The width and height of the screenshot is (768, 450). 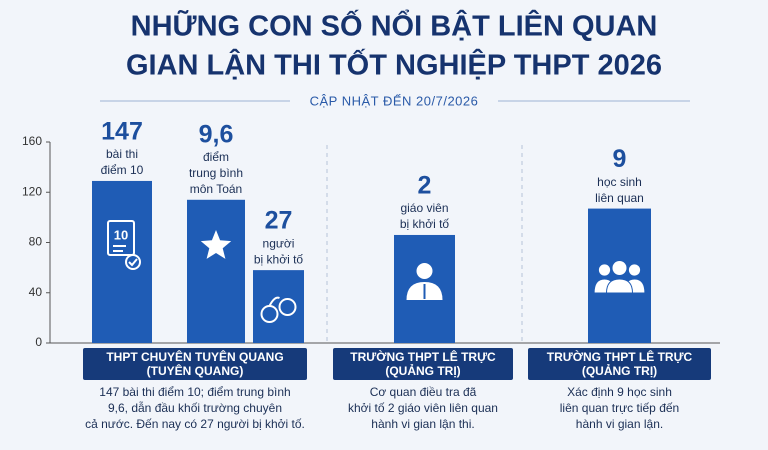 I want to click on subtitle: CẬP NHẬT ĐẾN 20/7/2026, so click(x=394, y=100).